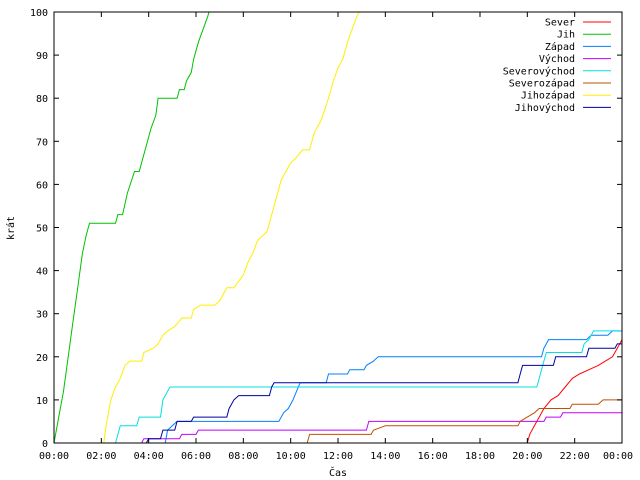  Describe the element at coordinates (539, 71) in the screenshot. I see `legend-label-severovychod: Severovýchod` at that location.